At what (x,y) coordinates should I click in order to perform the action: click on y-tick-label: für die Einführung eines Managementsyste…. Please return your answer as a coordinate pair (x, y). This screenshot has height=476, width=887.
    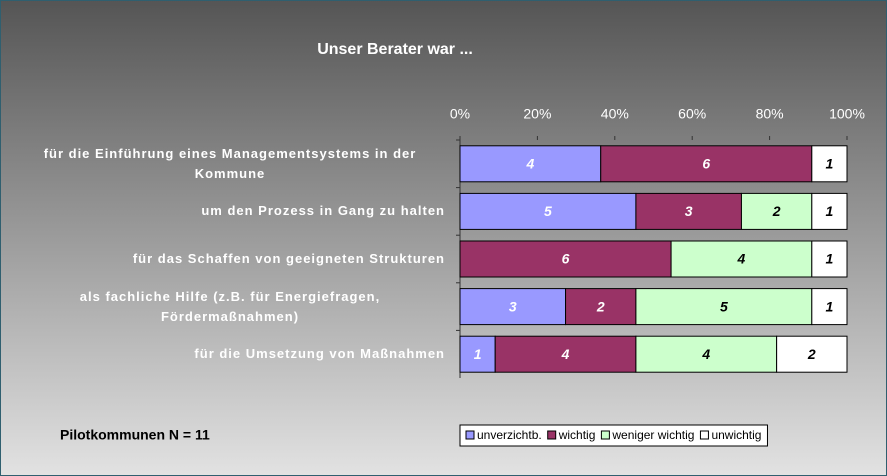
    Looking at the image, I should click on (230, 163).